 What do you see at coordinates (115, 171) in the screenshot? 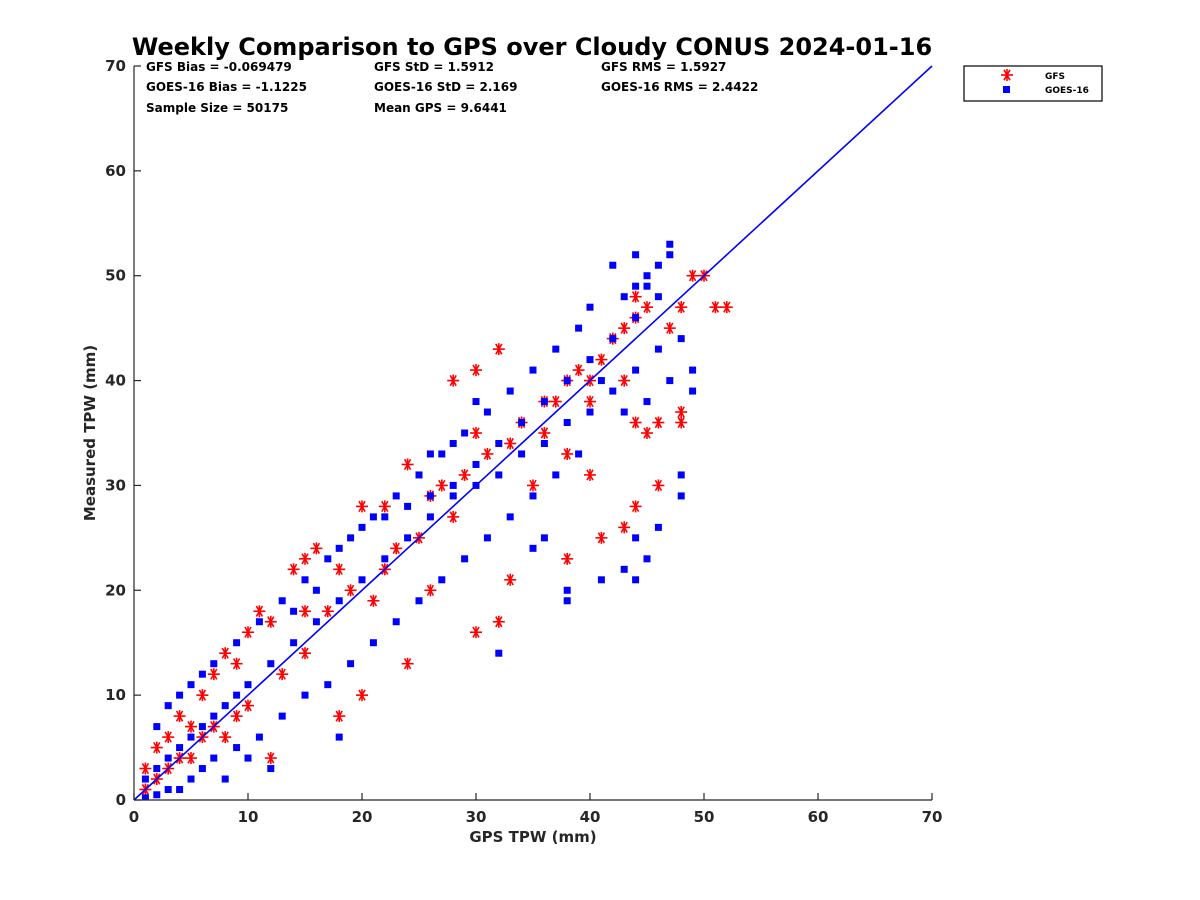
I see `y-tick-label: 60` at bounding box center [115, 171].